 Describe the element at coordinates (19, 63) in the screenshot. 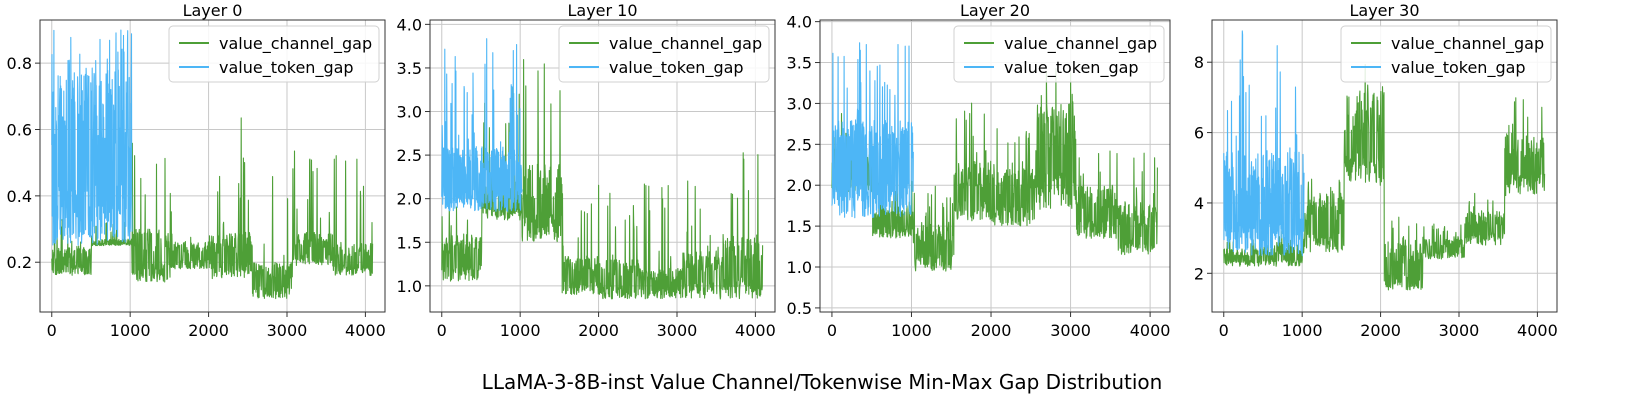

I see `y-tick-label: 0.8` at that location.